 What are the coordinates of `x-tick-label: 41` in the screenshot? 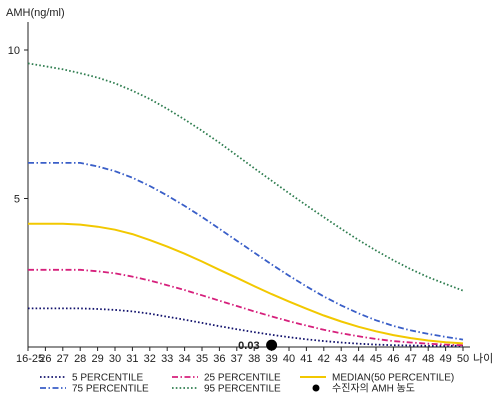 It's located at (306, 359).